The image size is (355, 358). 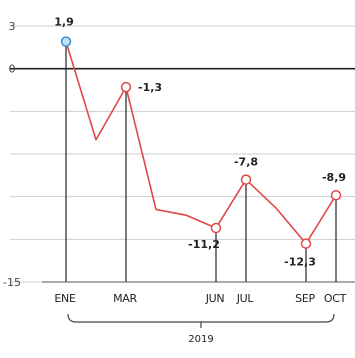 What do you see at coordinates (204, 244) in the screenshot?
I see `data-label: -11,2` at bounding box center [204, 244].